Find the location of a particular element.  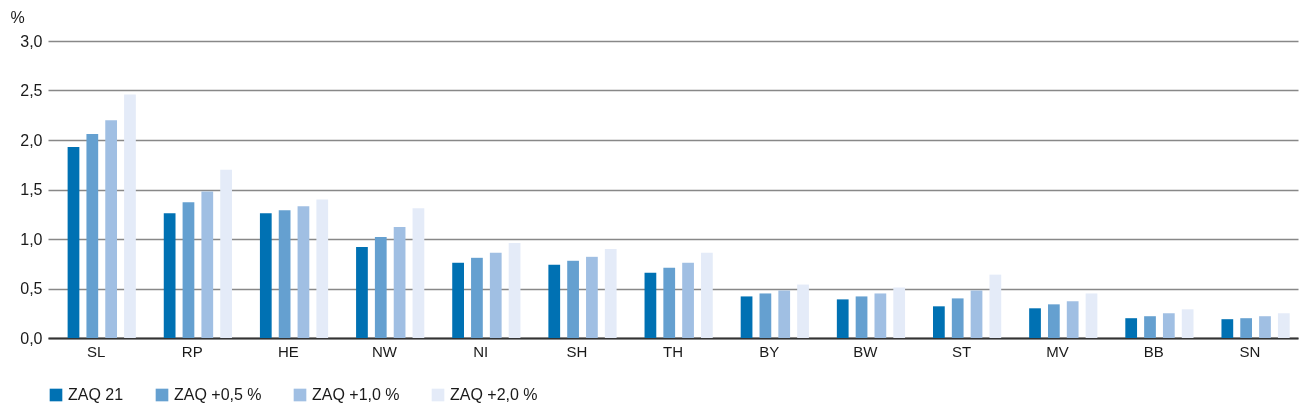

legend-label: ZAQ +0,5 % is located at coordinates (218, 394).